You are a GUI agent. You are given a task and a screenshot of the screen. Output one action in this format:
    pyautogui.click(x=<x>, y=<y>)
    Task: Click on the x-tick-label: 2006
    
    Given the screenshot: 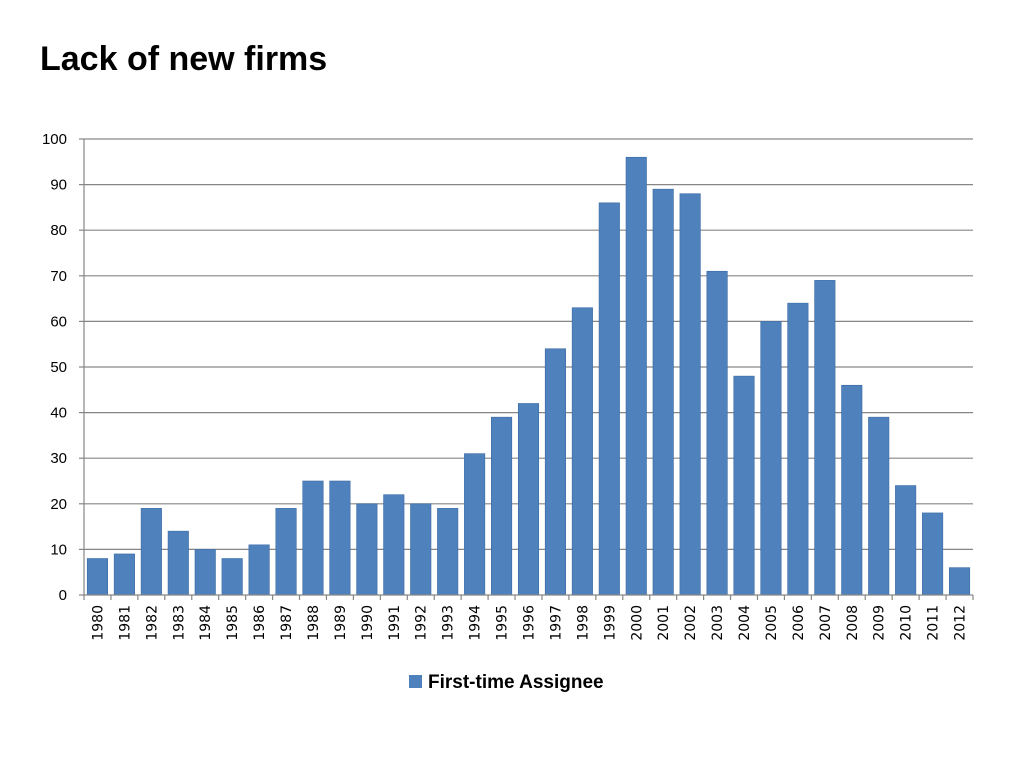 What is the action you would take?
    pyautogui.click(x=799, y=623)
    